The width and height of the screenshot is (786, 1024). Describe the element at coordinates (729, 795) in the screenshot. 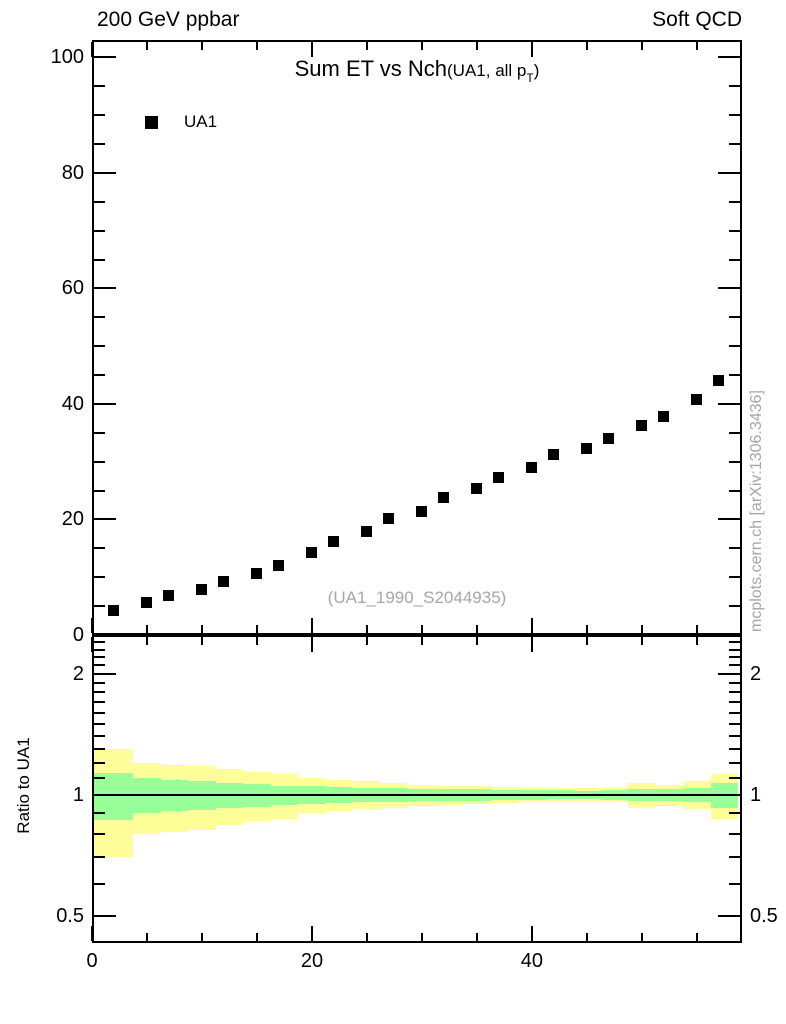

I see `y-tick-ratio-right-major` at that location.